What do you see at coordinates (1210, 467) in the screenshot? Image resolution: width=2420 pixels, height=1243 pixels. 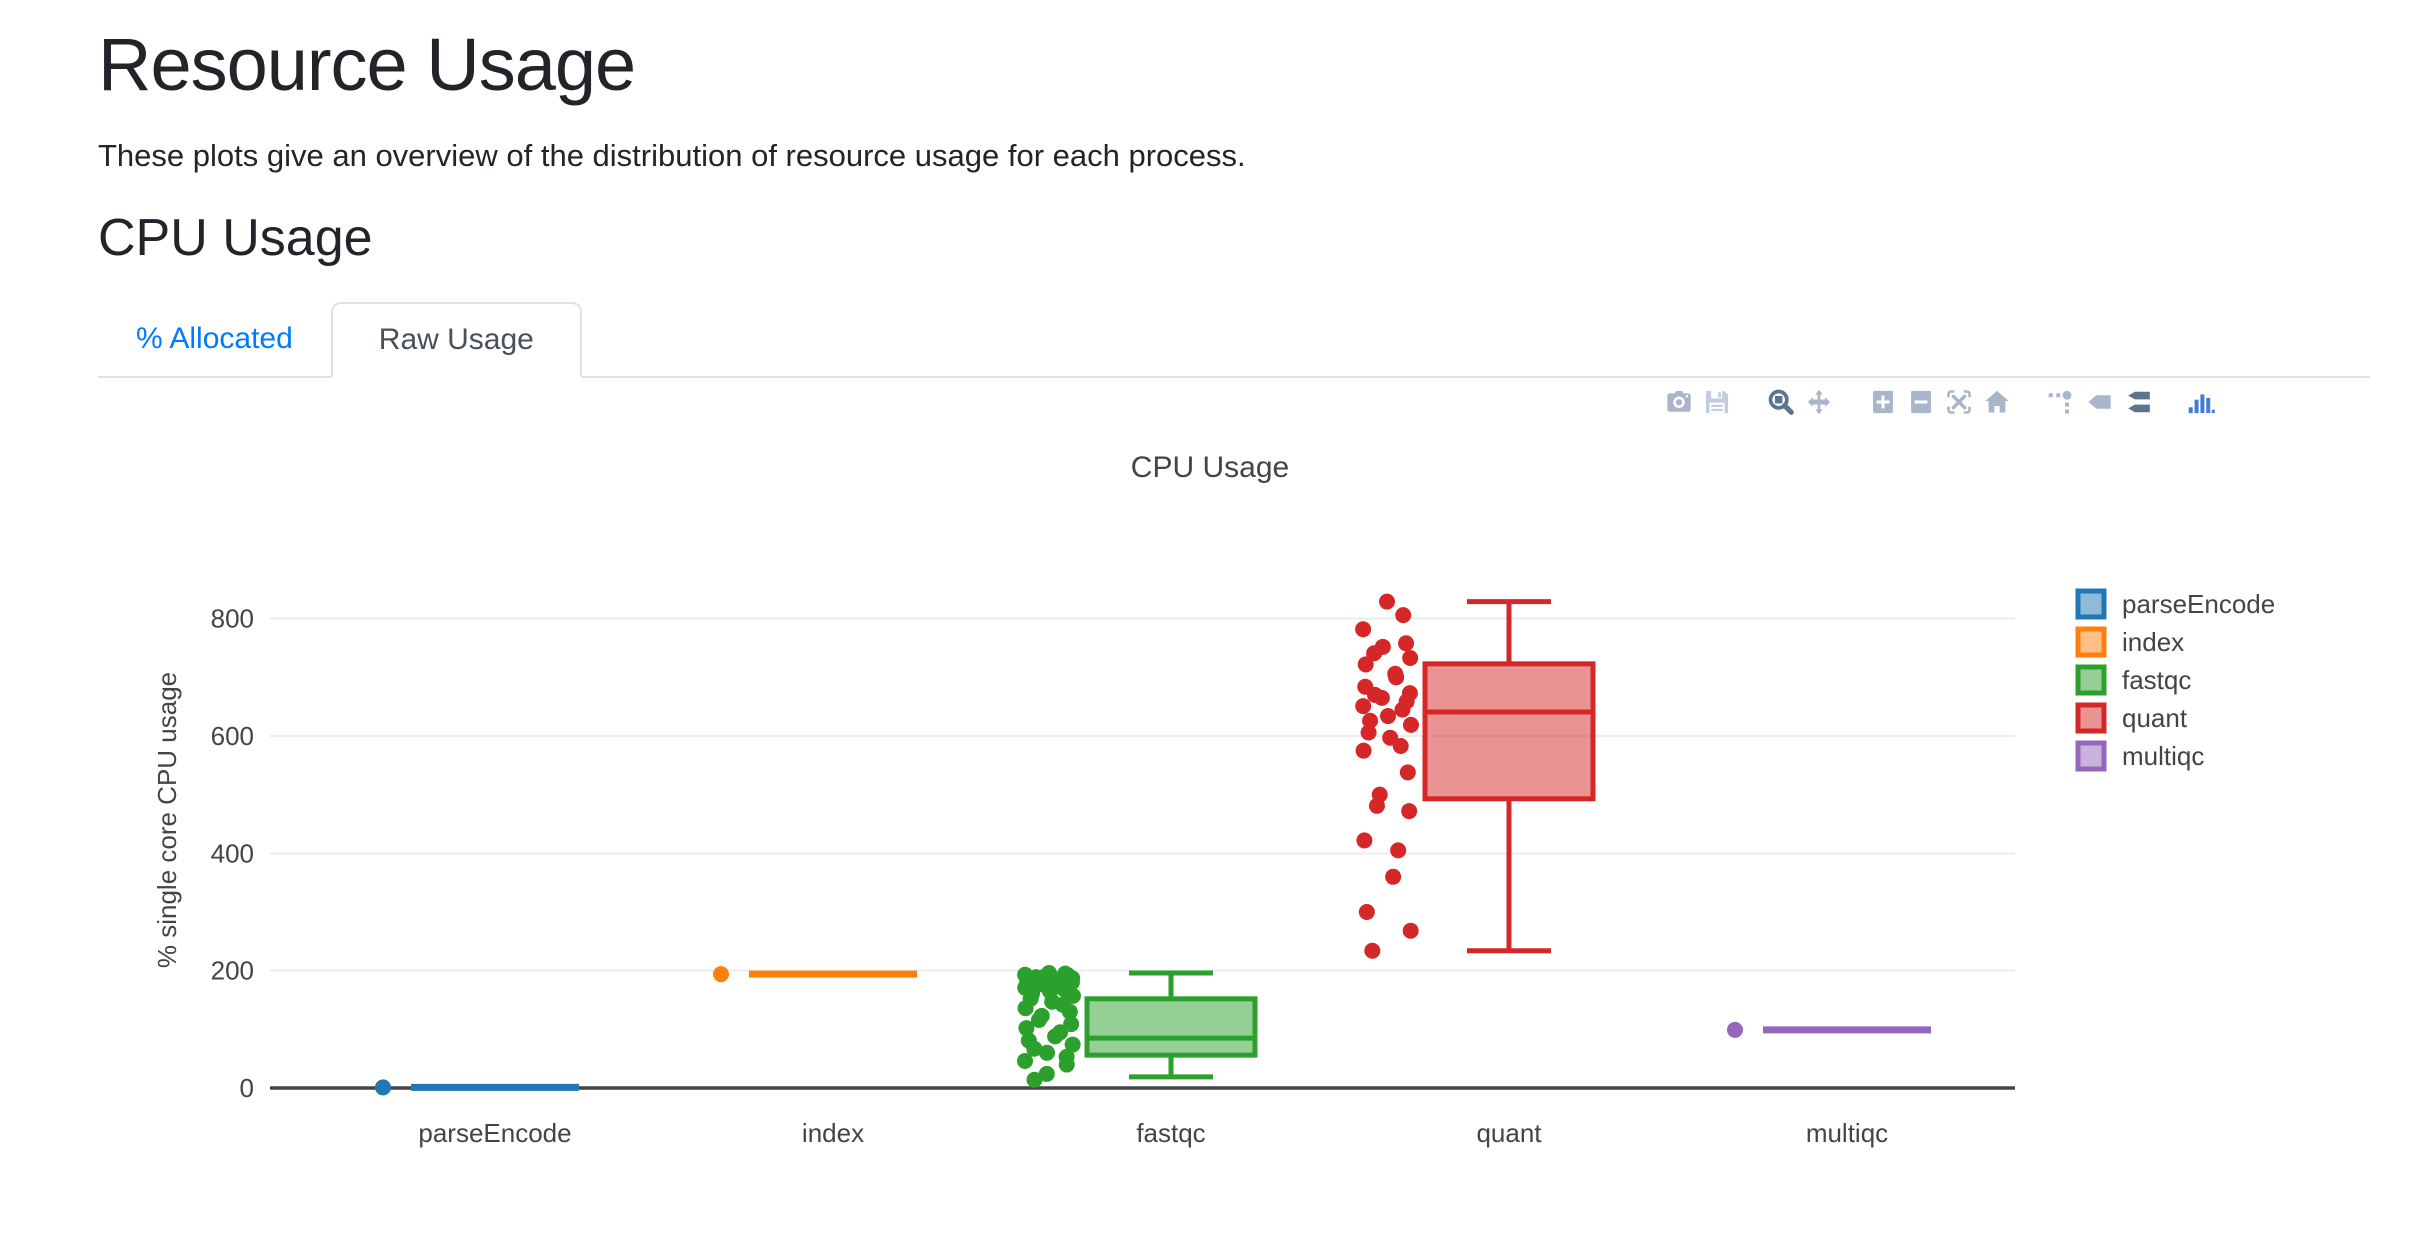 I see `chart-title: CPU Usage` at bounding box center [1210, 467].